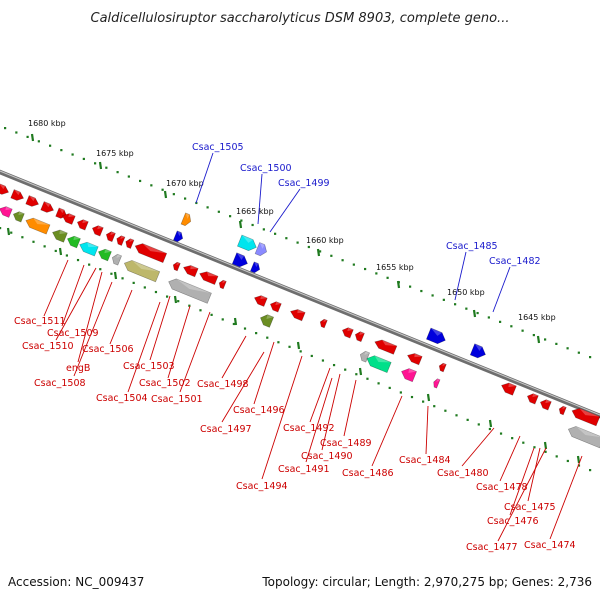  Describe the element at coordinates (425, 460) in the screenshot. I see `gene-label: Csac_1484` at that location.